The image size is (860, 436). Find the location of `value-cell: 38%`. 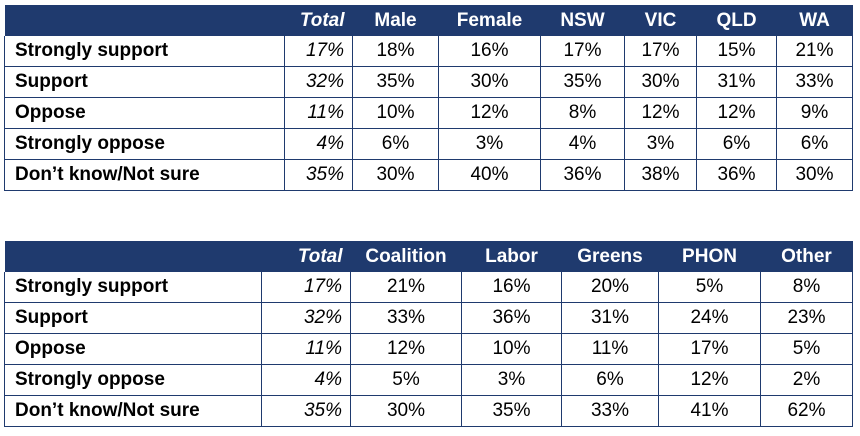

value-cell: 38% is located at coordinates (660, 175).